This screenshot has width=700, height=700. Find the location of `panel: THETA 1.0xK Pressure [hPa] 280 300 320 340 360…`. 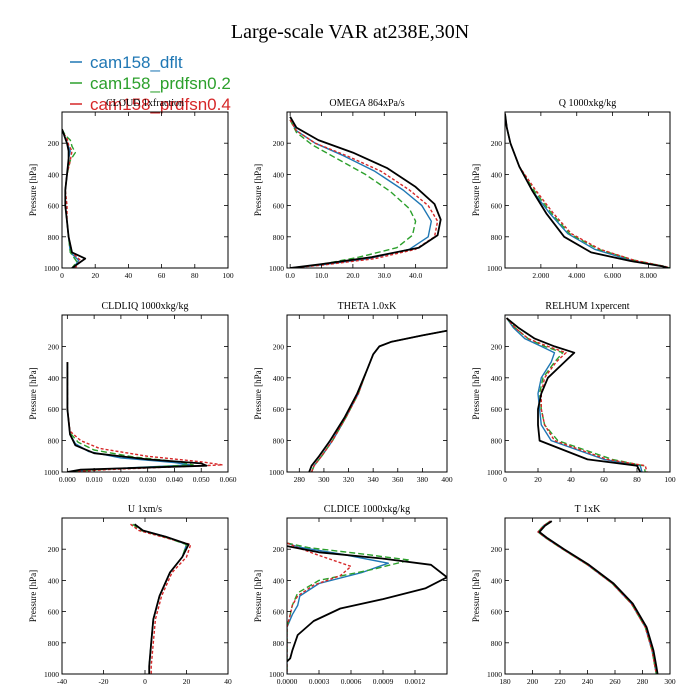

panel: THETA 1.0xK Pressure [hPa] 280 300 320 340 360… is located at coordinates (353, 392).